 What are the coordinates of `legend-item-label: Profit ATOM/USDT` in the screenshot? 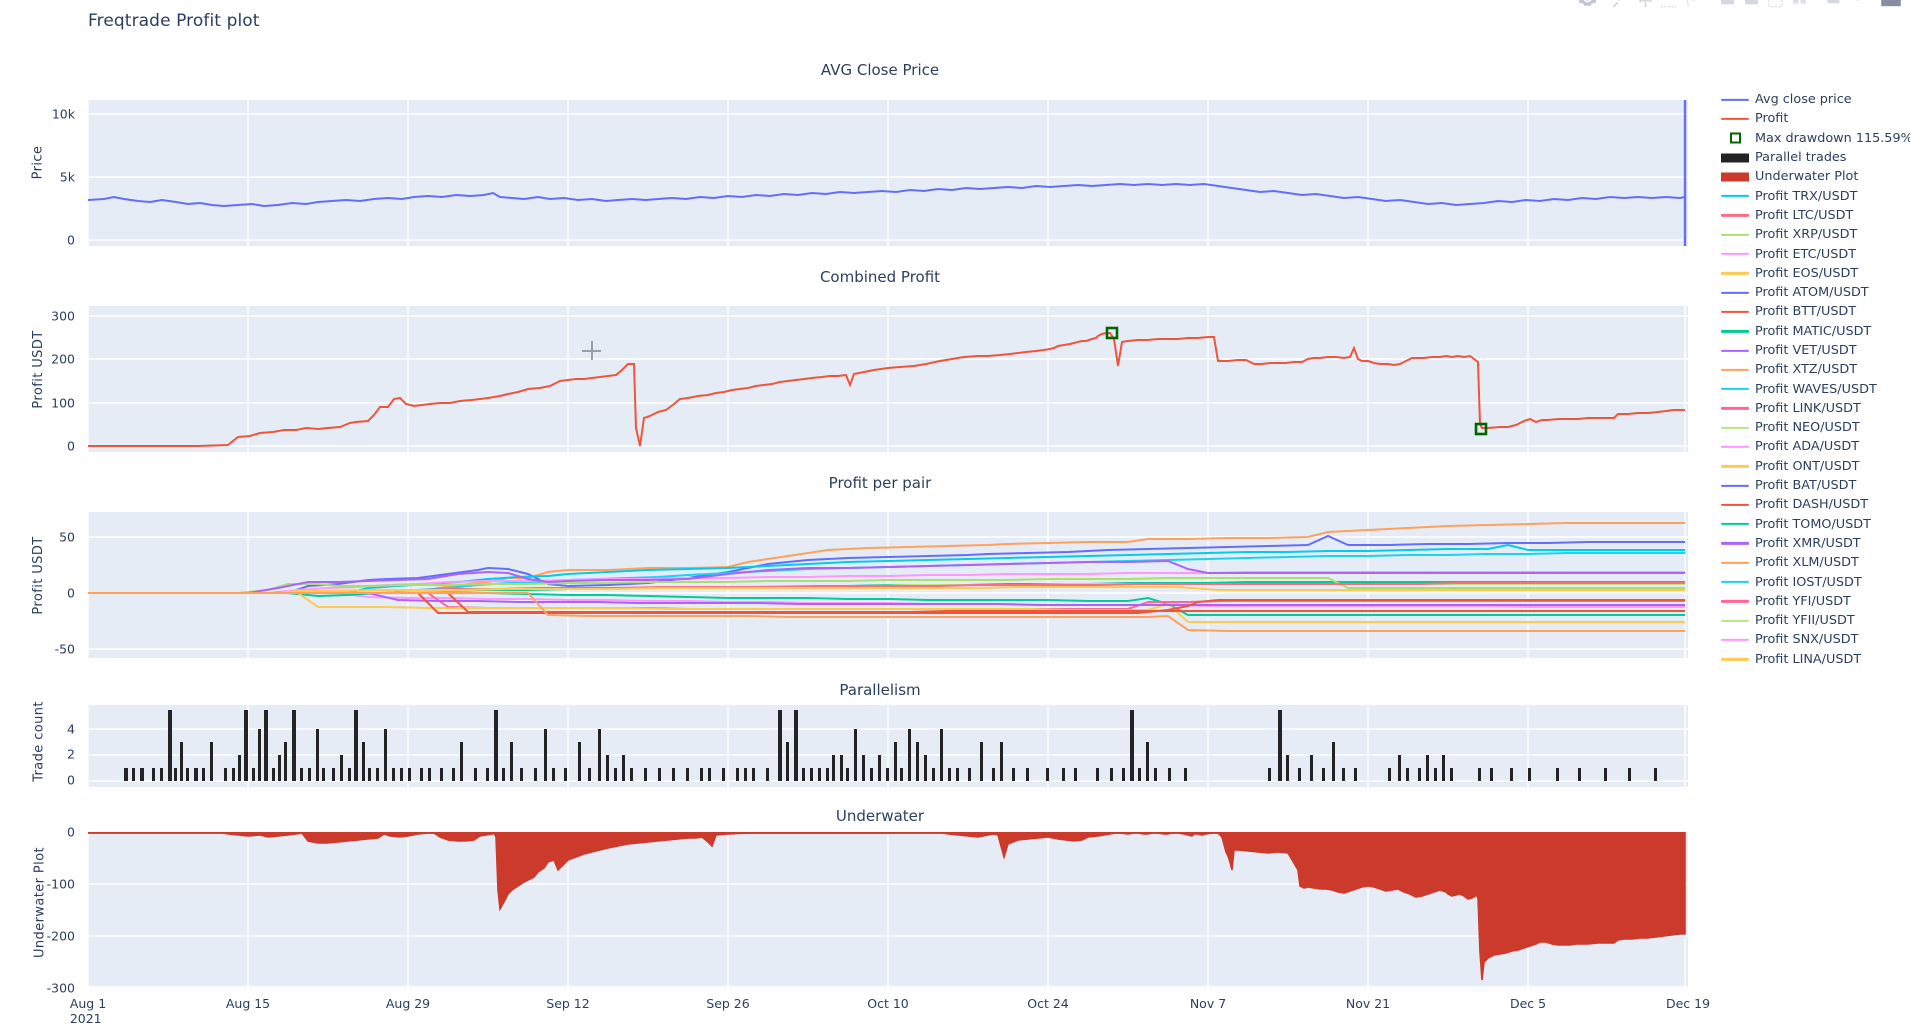 It's located at (1812, 293).